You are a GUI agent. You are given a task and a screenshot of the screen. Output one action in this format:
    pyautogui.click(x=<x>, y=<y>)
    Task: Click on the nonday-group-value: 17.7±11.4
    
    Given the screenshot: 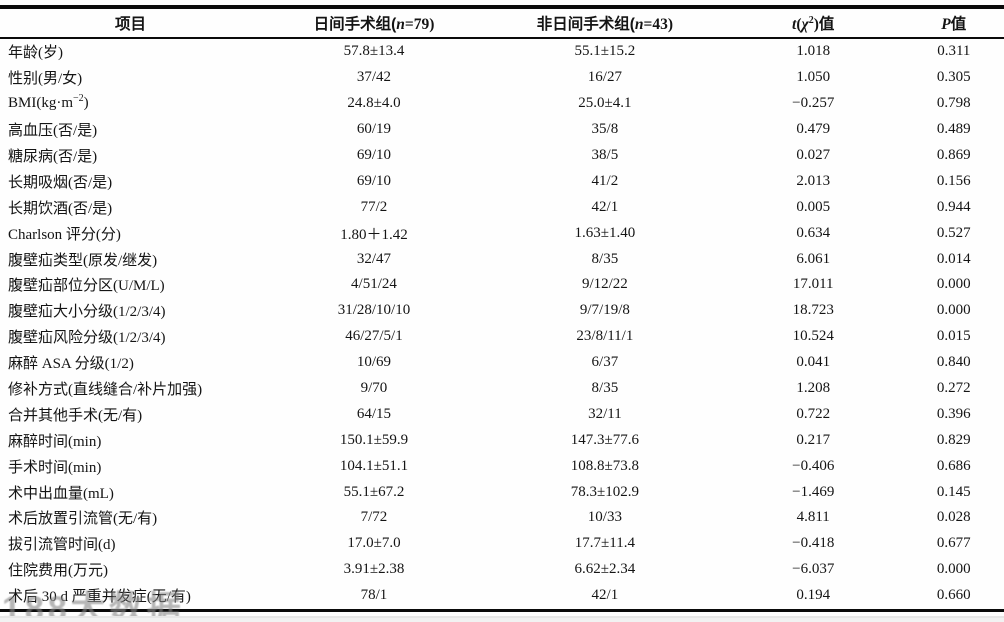 What is the action you would take?
    pyautogui.click(x=604, y=543)
    